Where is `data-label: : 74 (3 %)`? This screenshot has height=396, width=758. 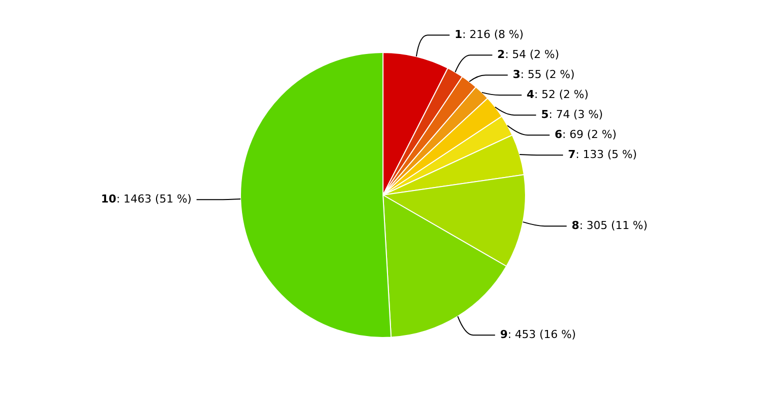
data-label: : 74 (3 %) is located at coordinates (575, 114).